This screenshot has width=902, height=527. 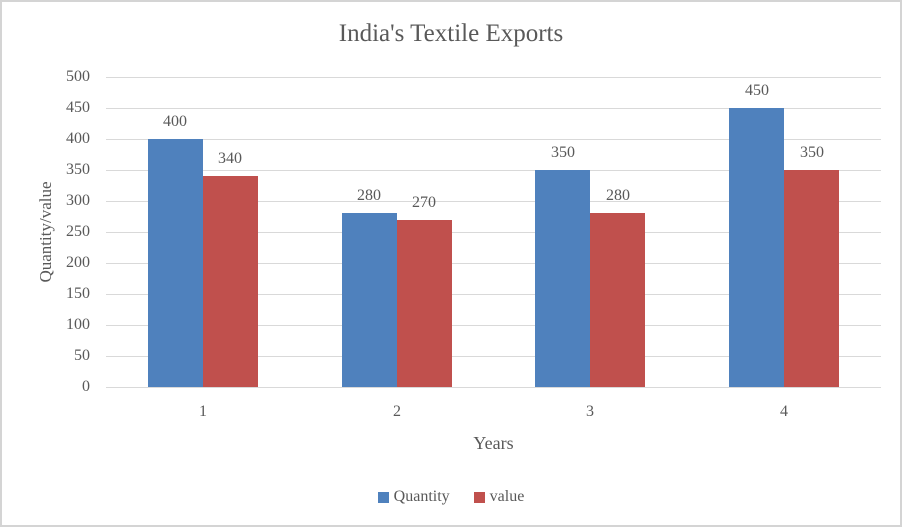 What do you see at coordinates (230, 158) in the screenshot?
I see `data-label-value-year-1: 340` at bounding box center [230, 158].